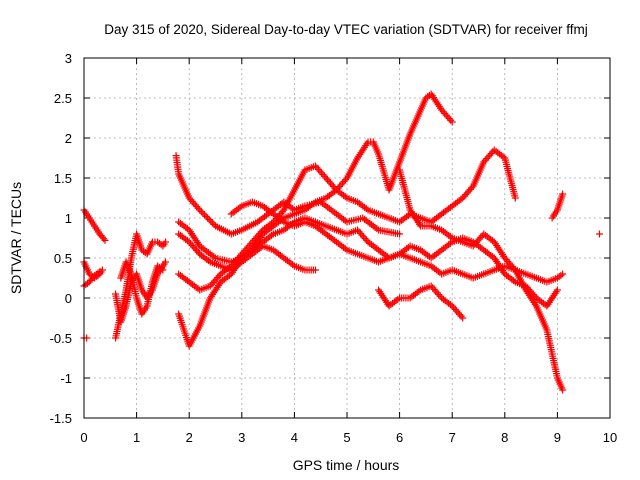  Describe the element at coordinates (66, 378) in the screenshot. I see `y-tick-label: -1` at that location.